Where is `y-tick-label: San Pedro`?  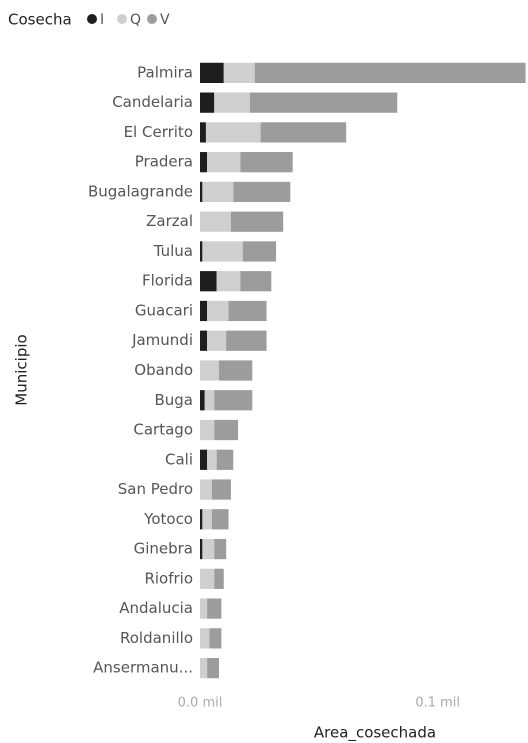
y-tick-label: San Pedro is located at coordinates (155, 489).